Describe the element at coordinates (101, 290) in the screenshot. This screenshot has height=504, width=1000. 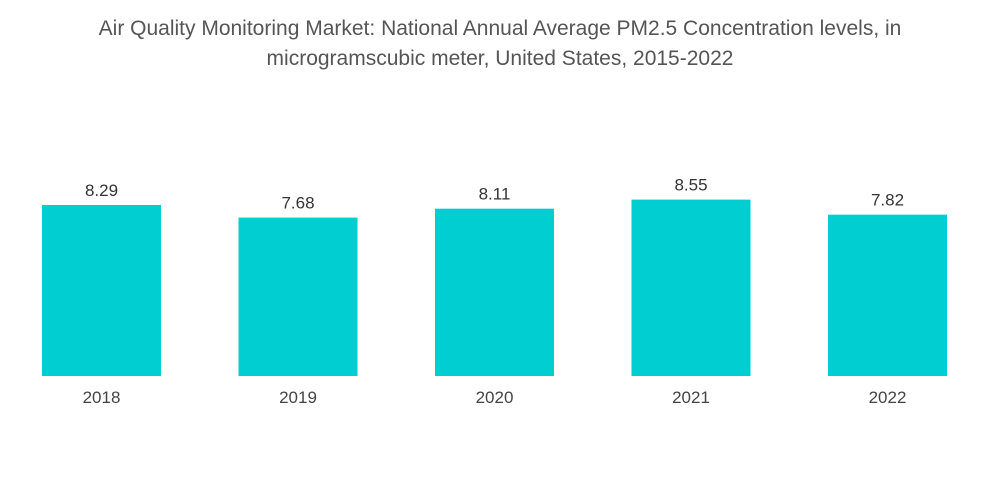
I see `bar-2018` at that location.